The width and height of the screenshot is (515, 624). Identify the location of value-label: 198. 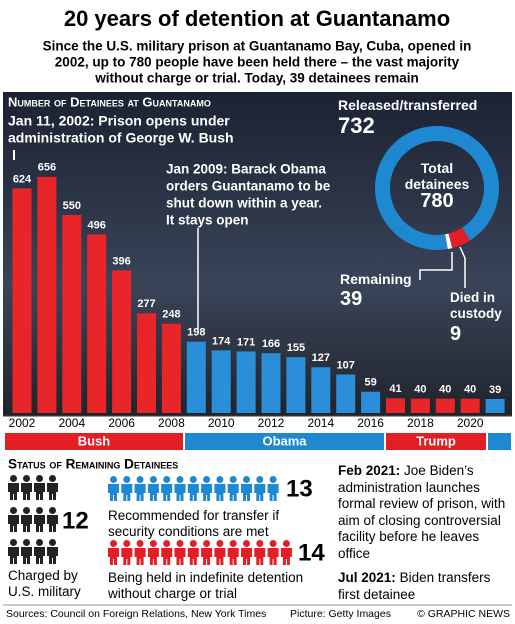
(196, 333).